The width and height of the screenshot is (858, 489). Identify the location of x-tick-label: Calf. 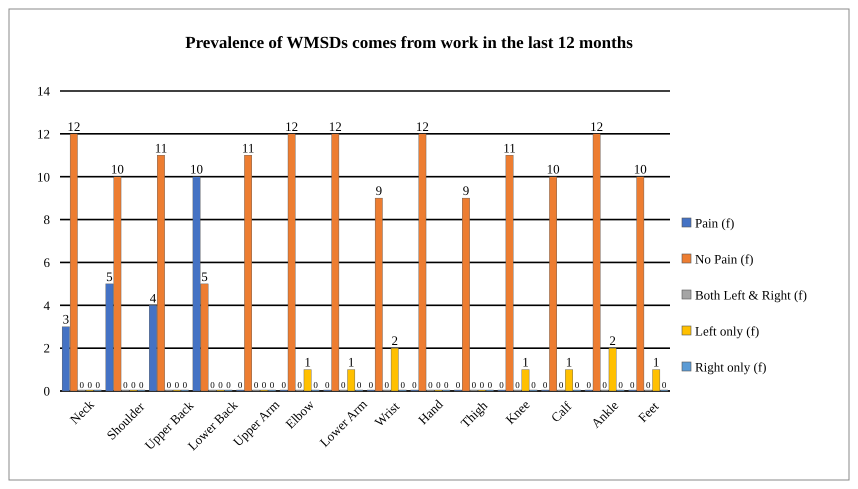
(561, 412).